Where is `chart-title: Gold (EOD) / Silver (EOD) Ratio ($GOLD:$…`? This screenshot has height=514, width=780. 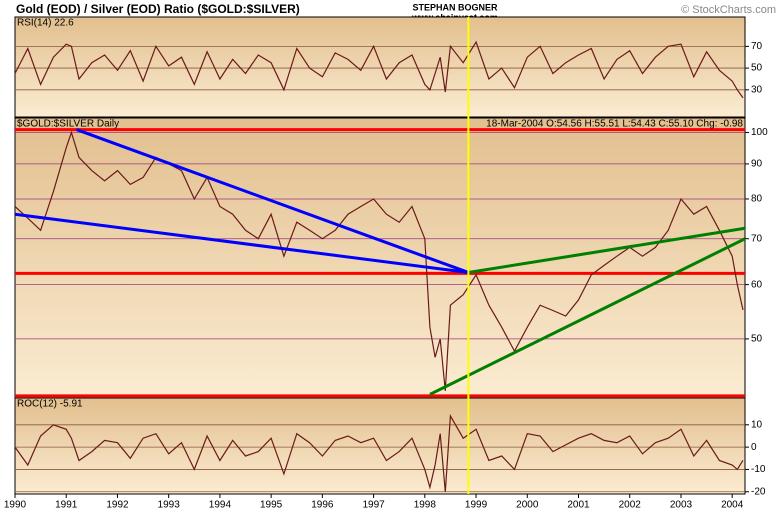
chart-title: Gold (EOD) / Silver (EOD) Ratio ($GOLD:$… is located at coordinates (158, 9).